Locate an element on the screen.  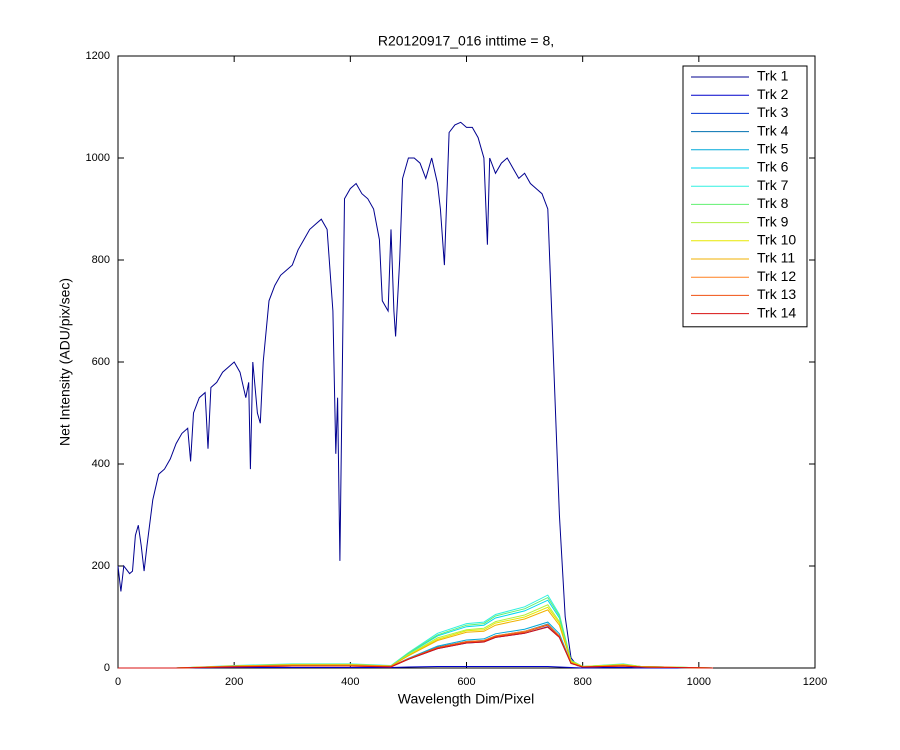
legend-label: Trk 11 is located at coordinates (776, 258).